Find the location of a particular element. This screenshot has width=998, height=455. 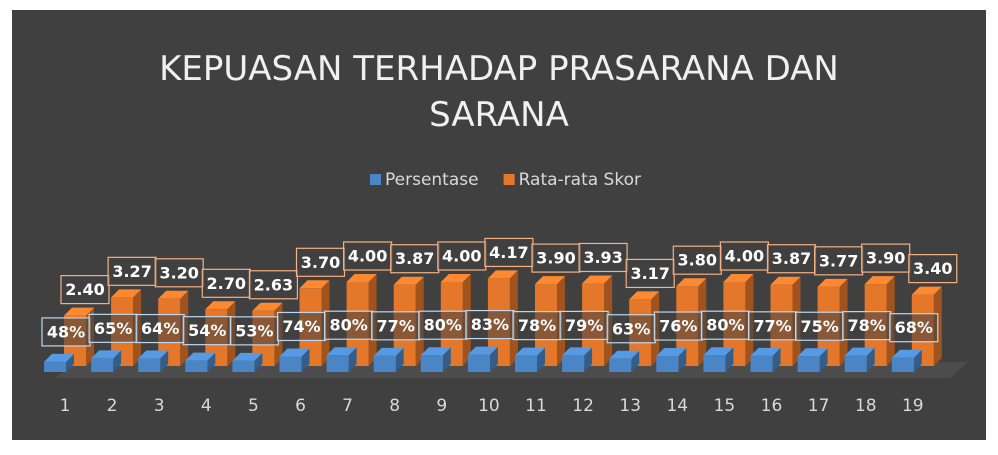

data-label: 83% is located at coordinates (490, 324).